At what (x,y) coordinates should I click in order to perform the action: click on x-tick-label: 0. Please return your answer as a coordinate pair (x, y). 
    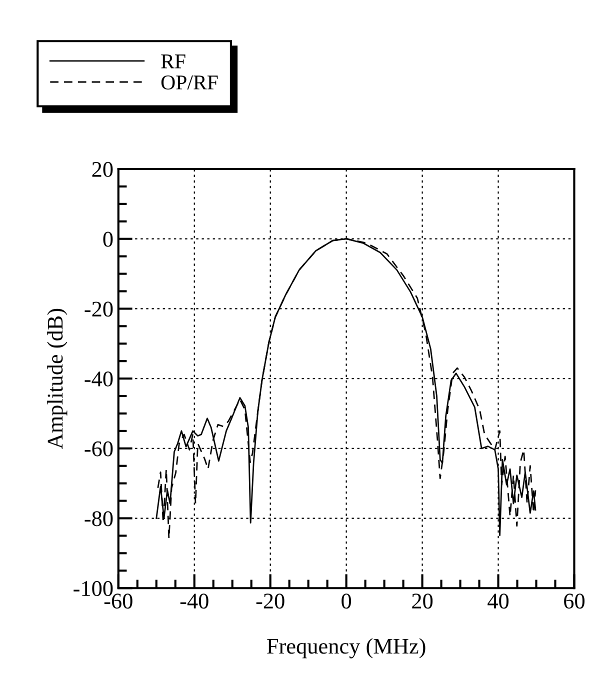
    Looking at the image, I should click on (347, 601).